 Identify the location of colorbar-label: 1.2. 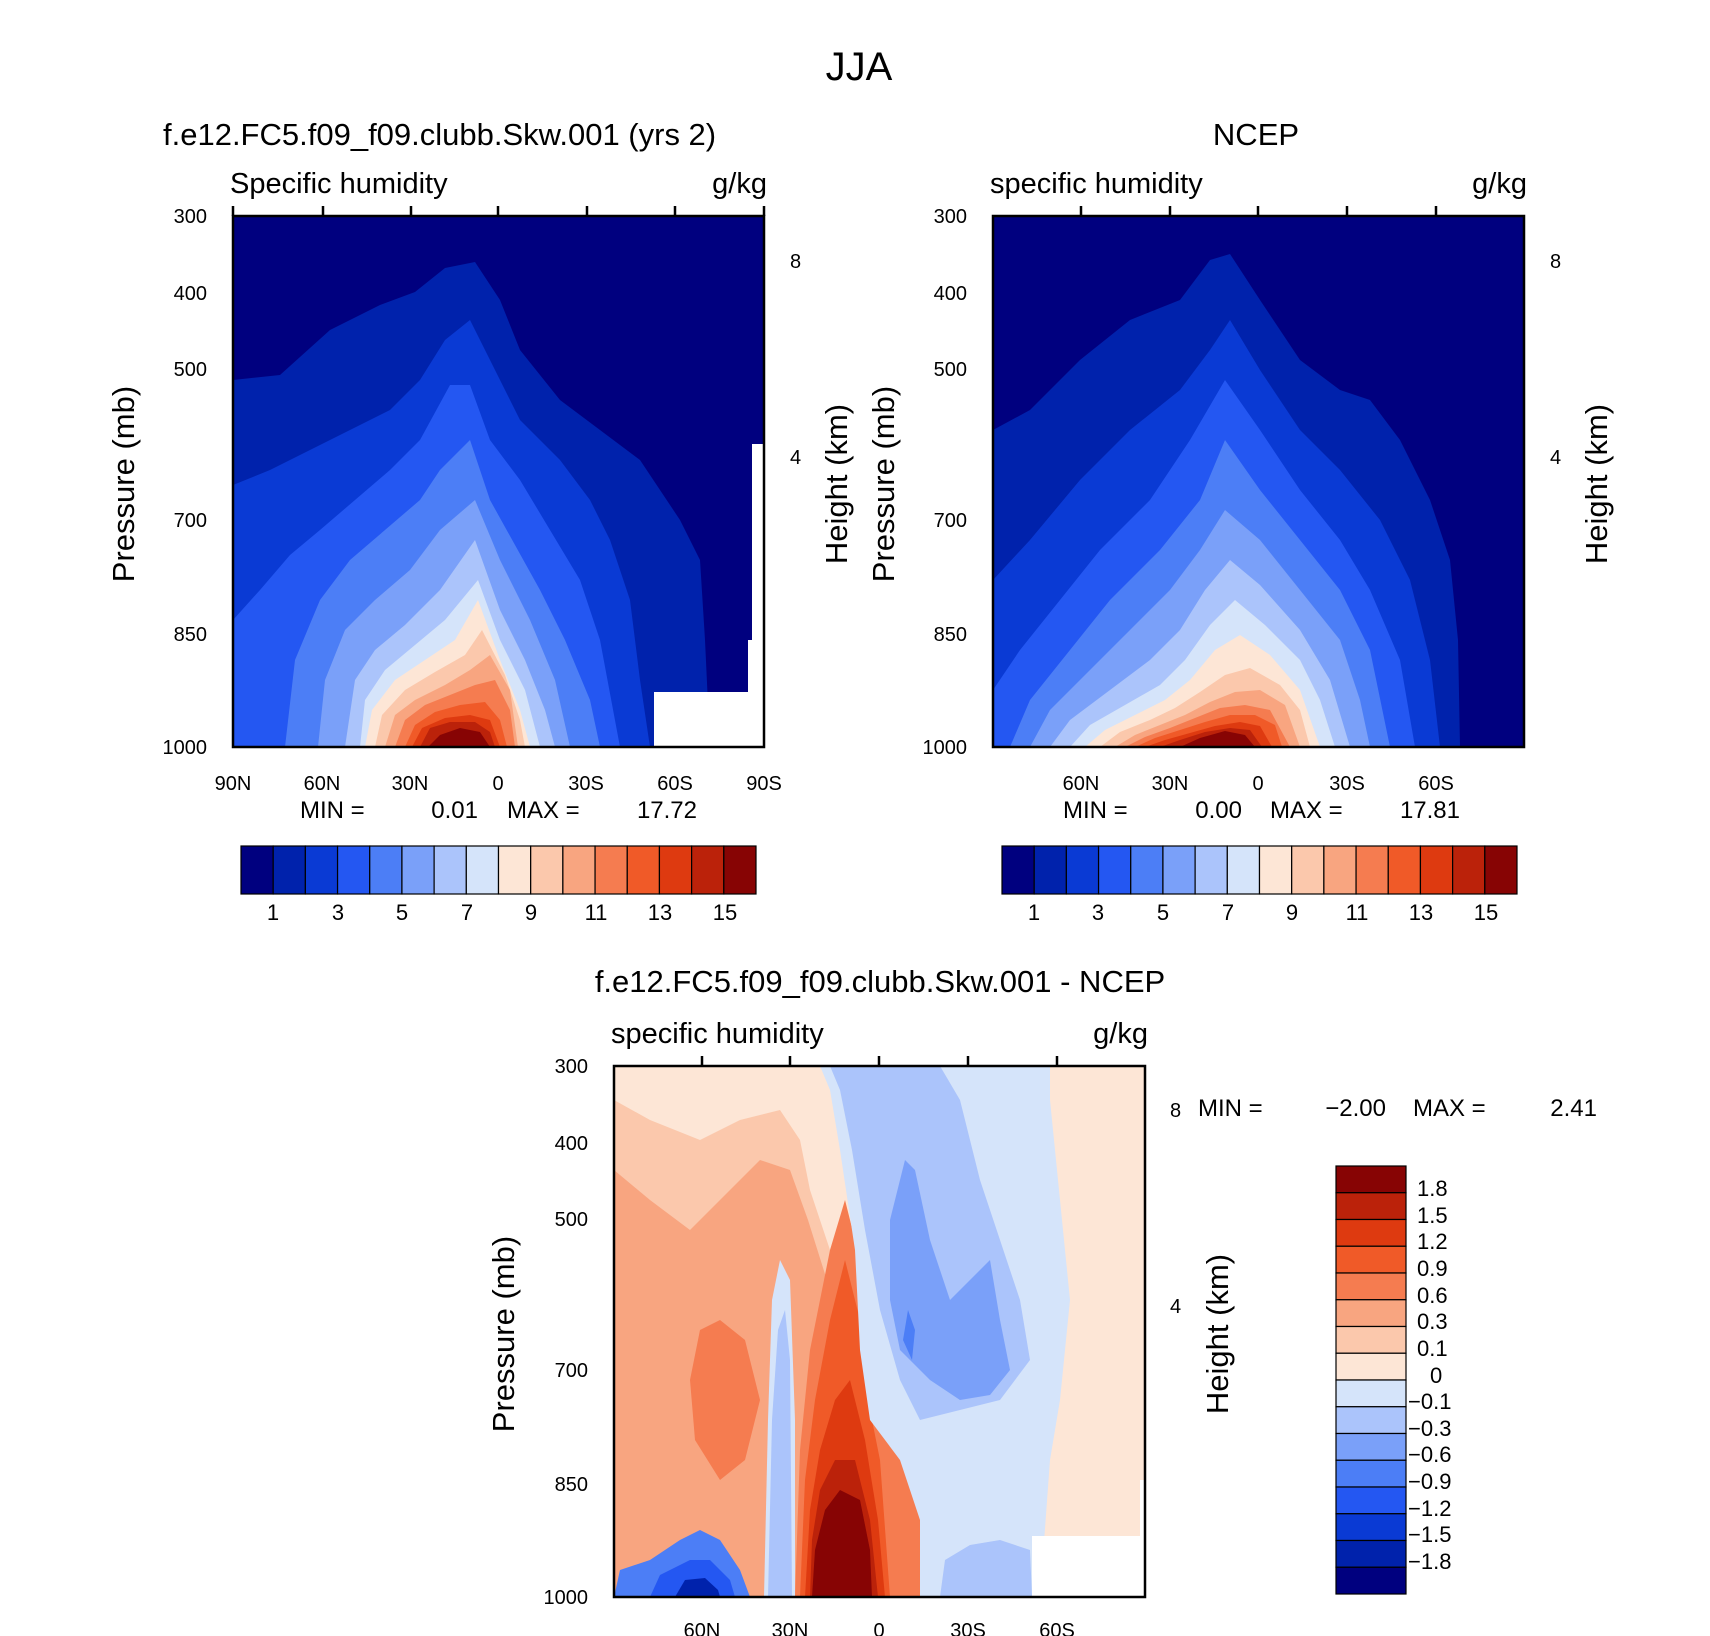
(1432, 1241).